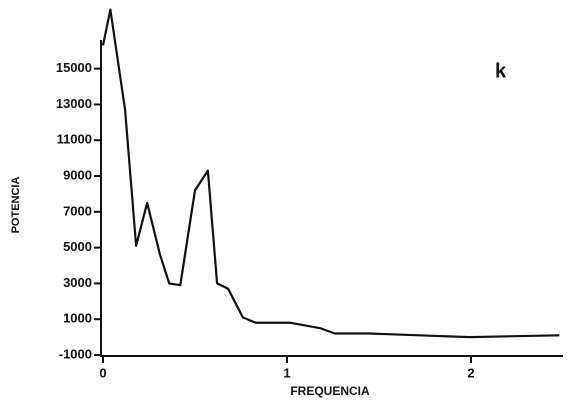 The width and height of the screenshot is (568, 405). Describe the element at coordinates (77, 282) in the screenshot. I see `y-tick-label: 3000` at that location.